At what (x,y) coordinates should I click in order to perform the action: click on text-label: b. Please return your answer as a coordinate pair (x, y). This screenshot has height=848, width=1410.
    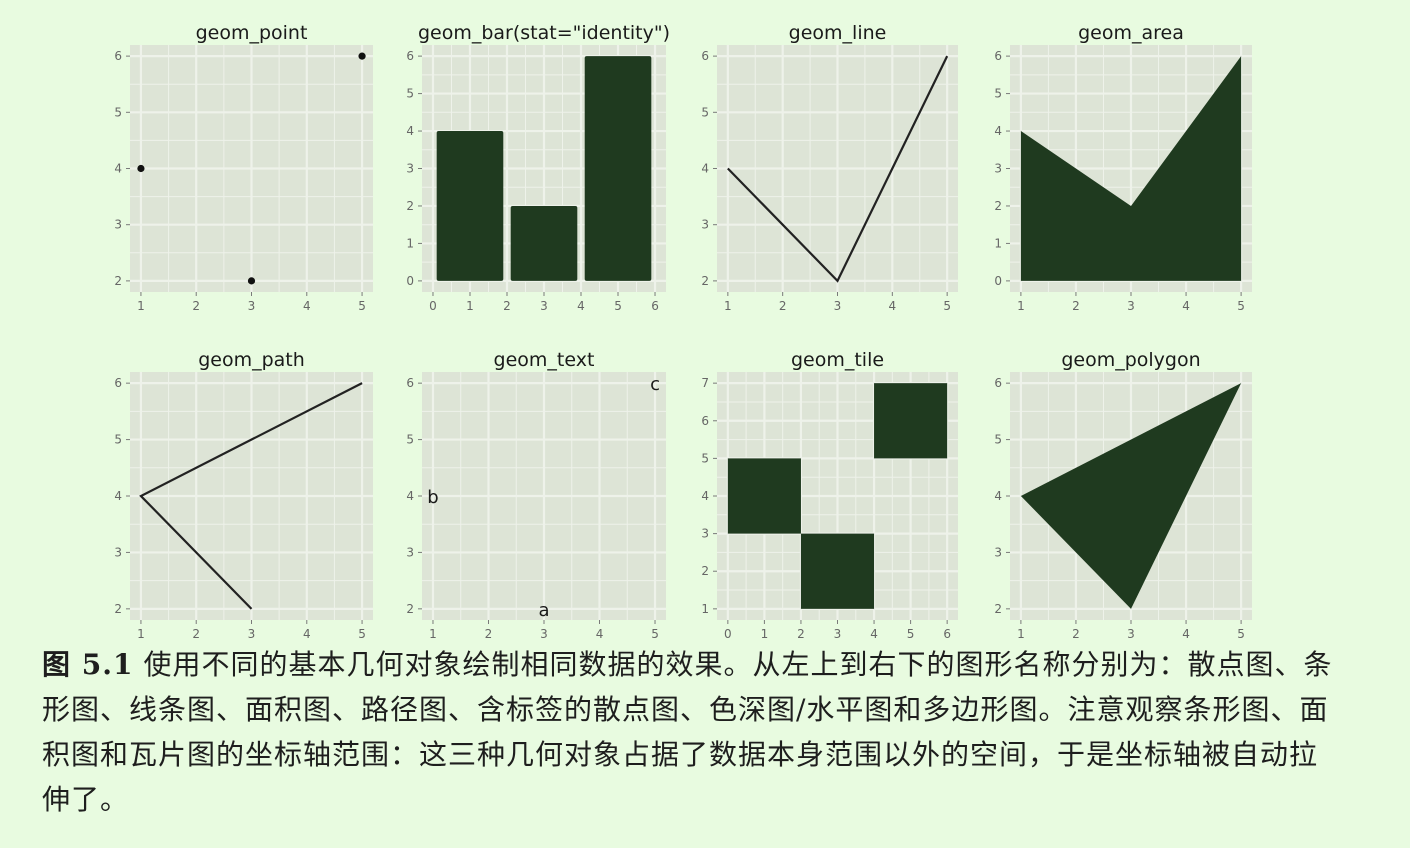
    Looking at the image, I should click on (432, 497).